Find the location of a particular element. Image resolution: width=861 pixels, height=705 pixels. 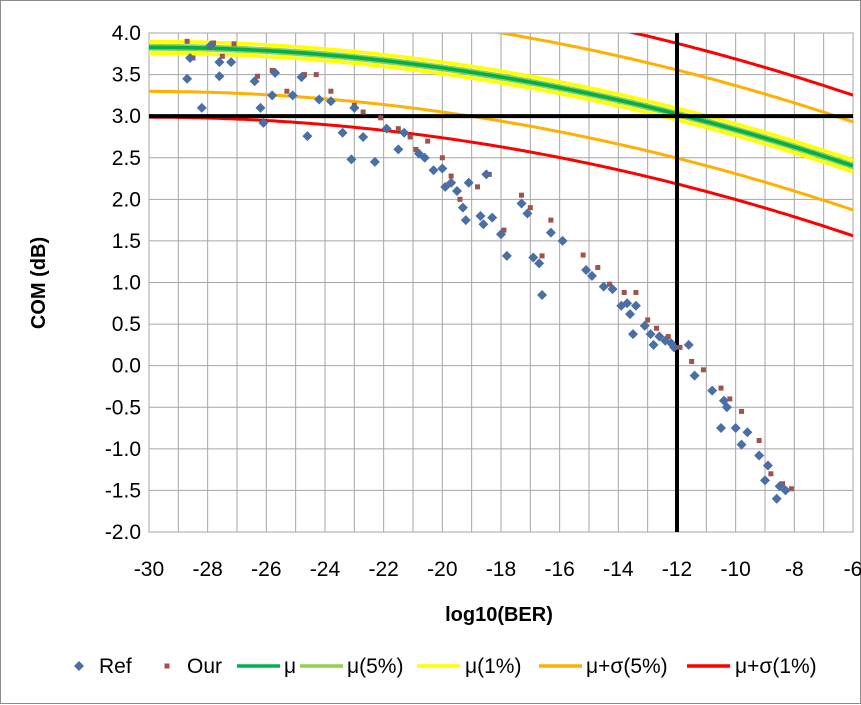

x-axis-title: log10(BER) is located at coordinates (499, 615).